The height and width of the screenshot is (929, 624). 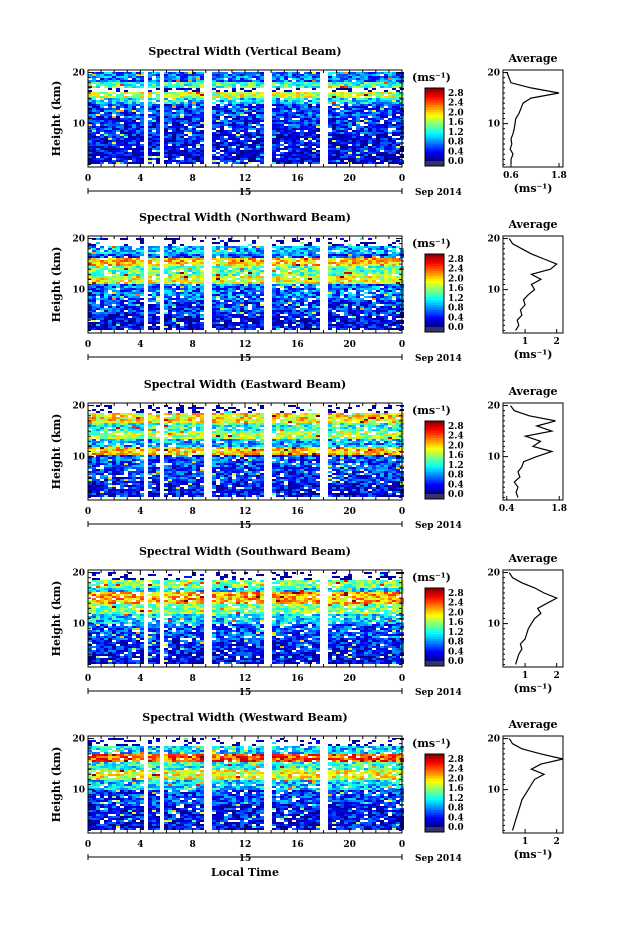 I want to click on colorbar-tick-label: 2.0, so click(x=456, y=113).